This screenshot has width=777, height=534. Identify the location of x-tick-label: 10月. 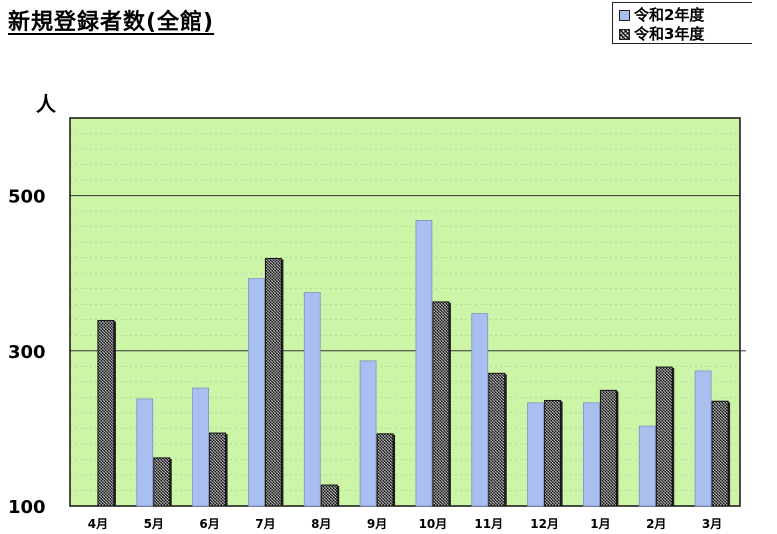
(433, 524).